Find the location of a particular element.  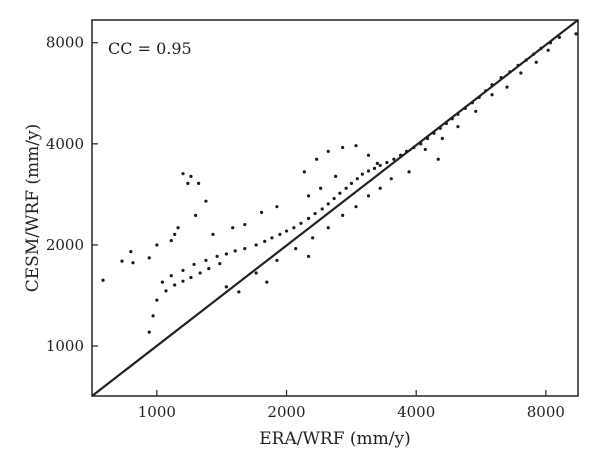

x-axis-title: ERA/WRF (mm/y) is located at coordinates (335, 439).